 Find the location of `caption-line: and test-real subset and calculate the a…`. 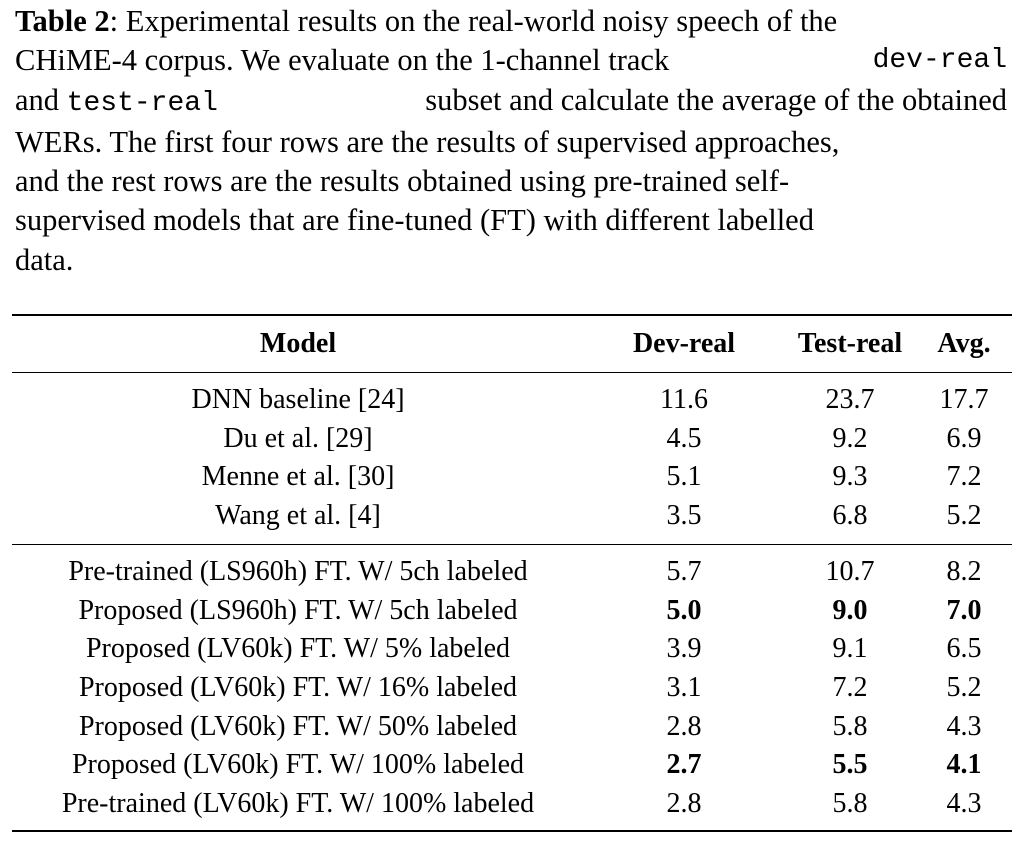

caption-line: and test-real subset and calculate the a… is located at coordinates (511, 102).